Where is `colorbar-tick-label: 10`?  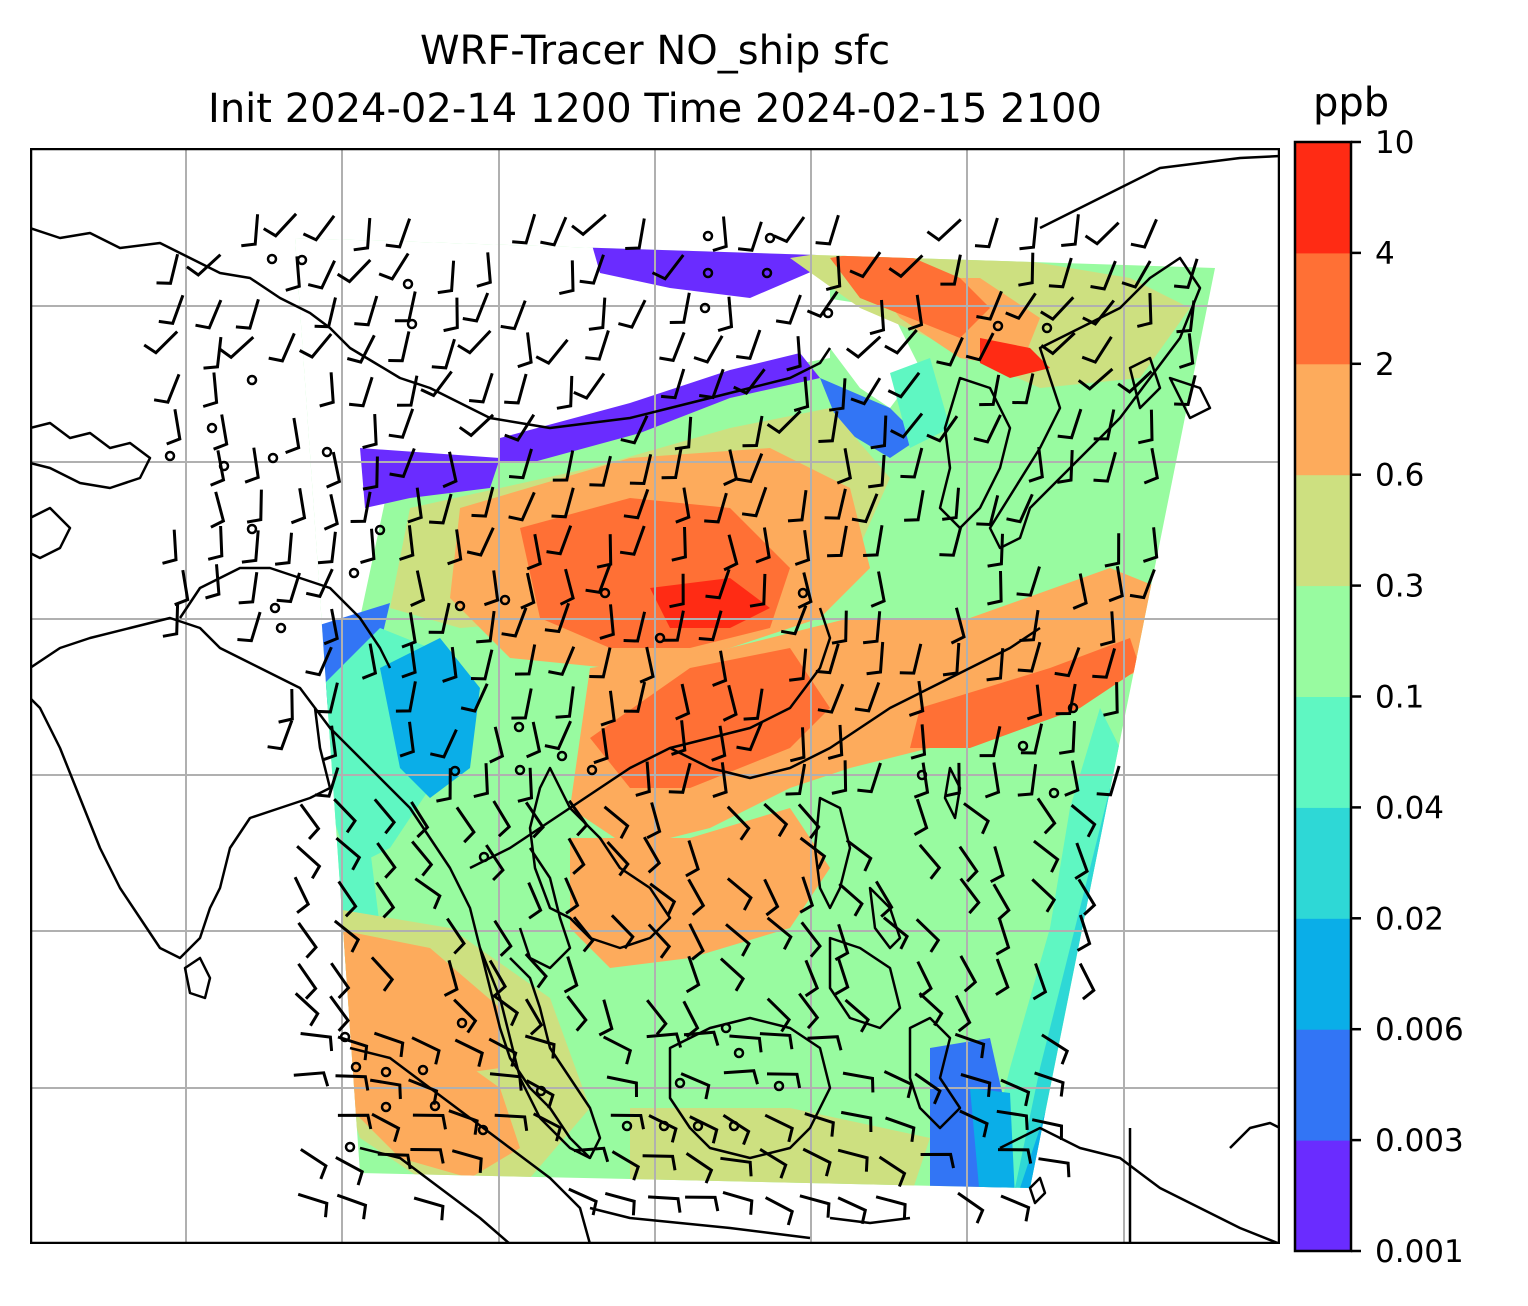 colorbar-tick-label: 10 is located at coordinates (1394, 143).